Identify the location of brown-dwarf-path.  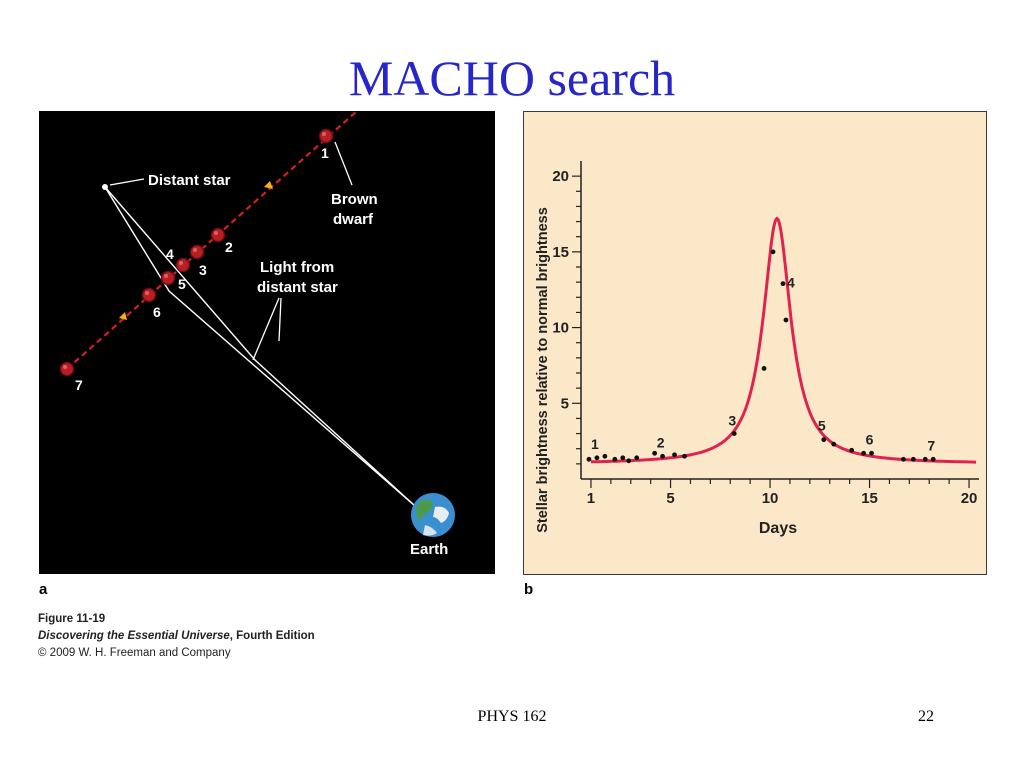
(212, 240).